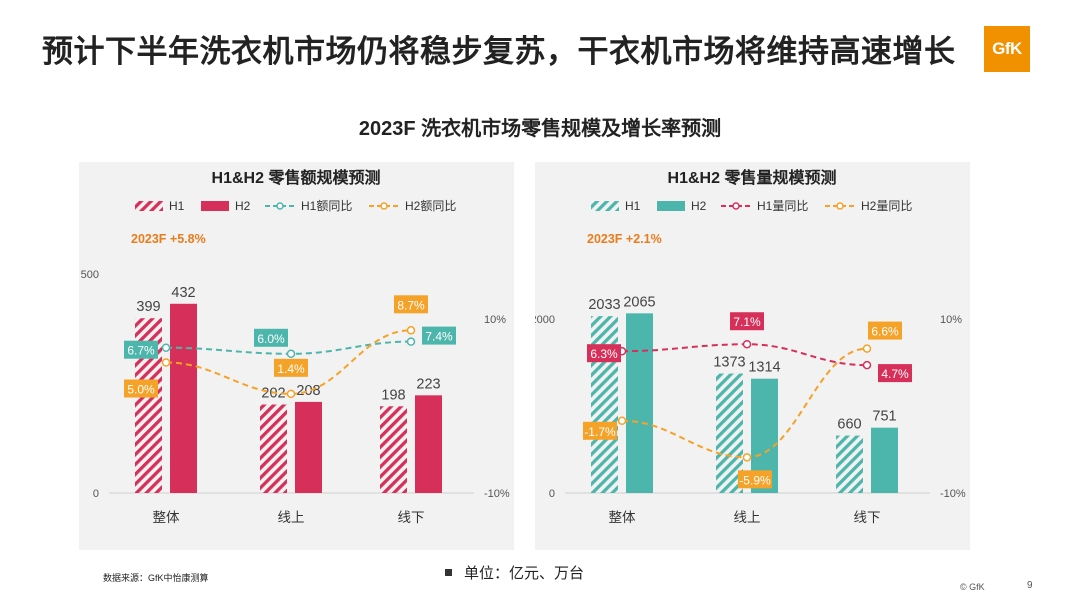 This screenshot has width=1080, height=608. I want to click on yoy-label: 4.7%, so click(895, 374).